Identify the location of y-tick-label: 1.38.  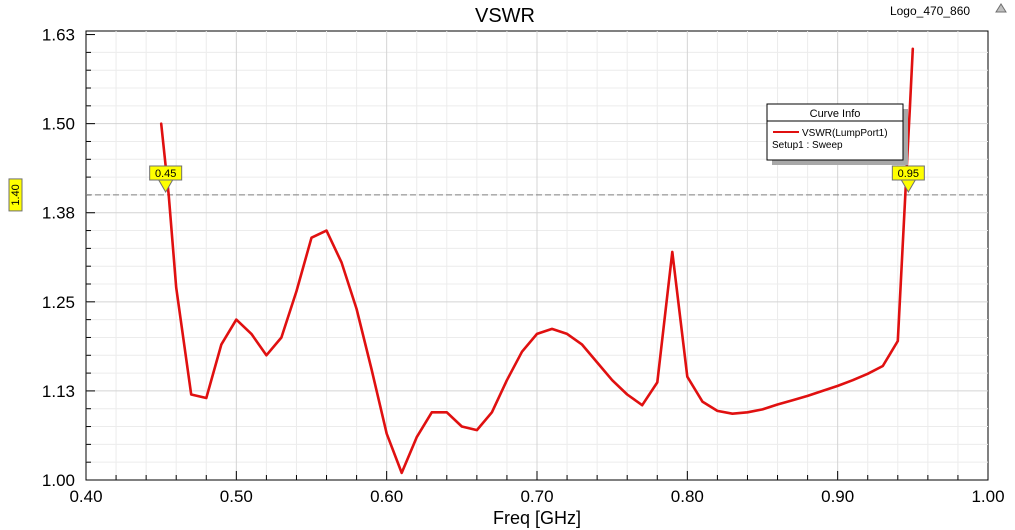
(58, 213).